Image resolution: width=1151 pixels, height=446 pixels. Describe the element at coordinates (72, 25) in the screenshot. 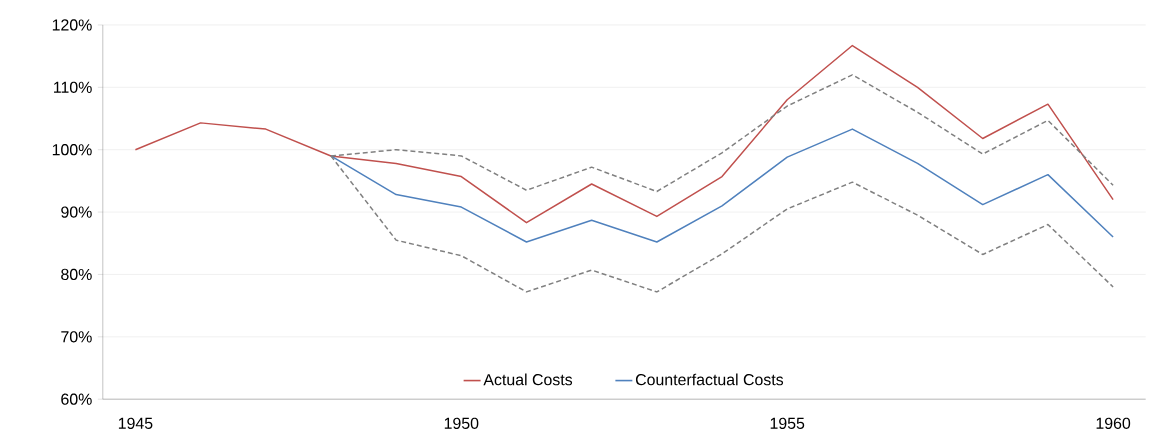

I see `y-tick-label: 120%` at that location.